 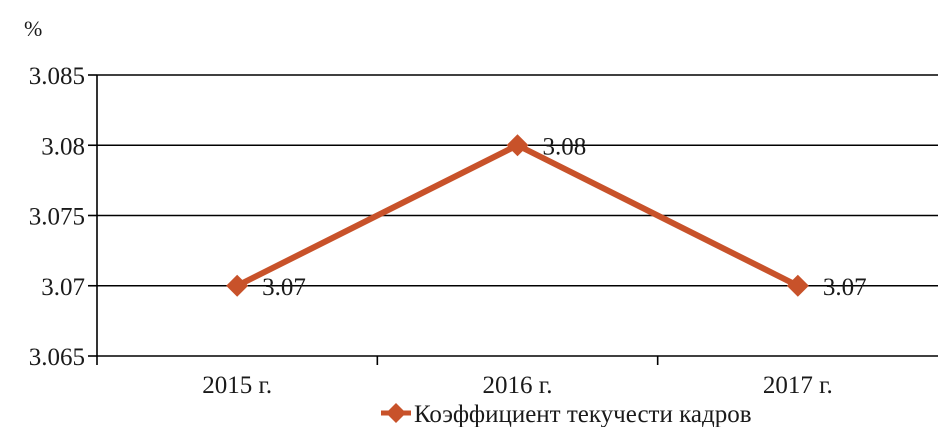 I want to click on y-tick-label: 3.065, so click(x=57, y=357).